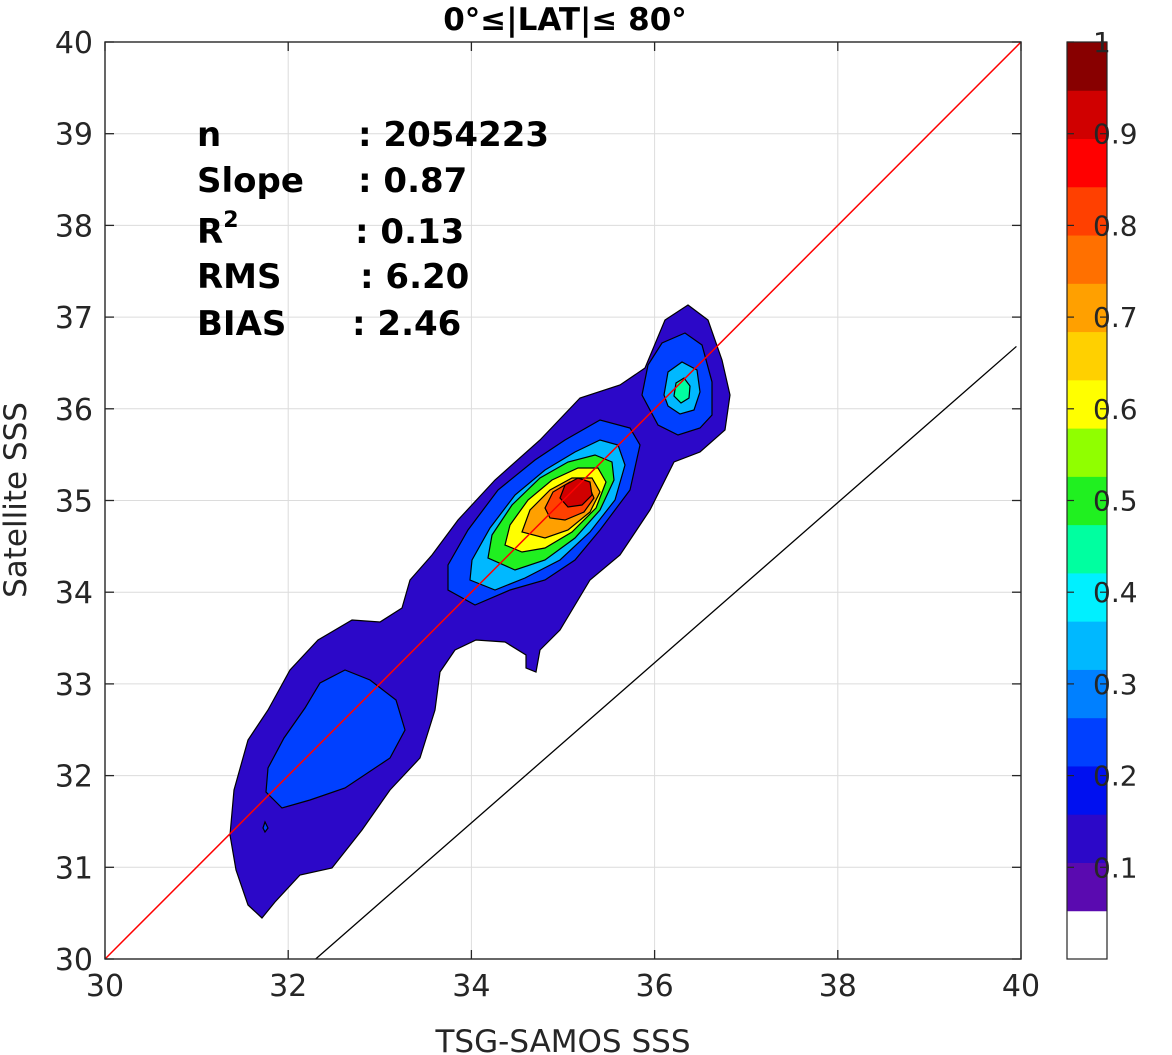 This screenshot has height=1055, width=1172. Describe the element at coordinates (288, 986) in the screenshot. I see `x-tick-label: 32` at that location.